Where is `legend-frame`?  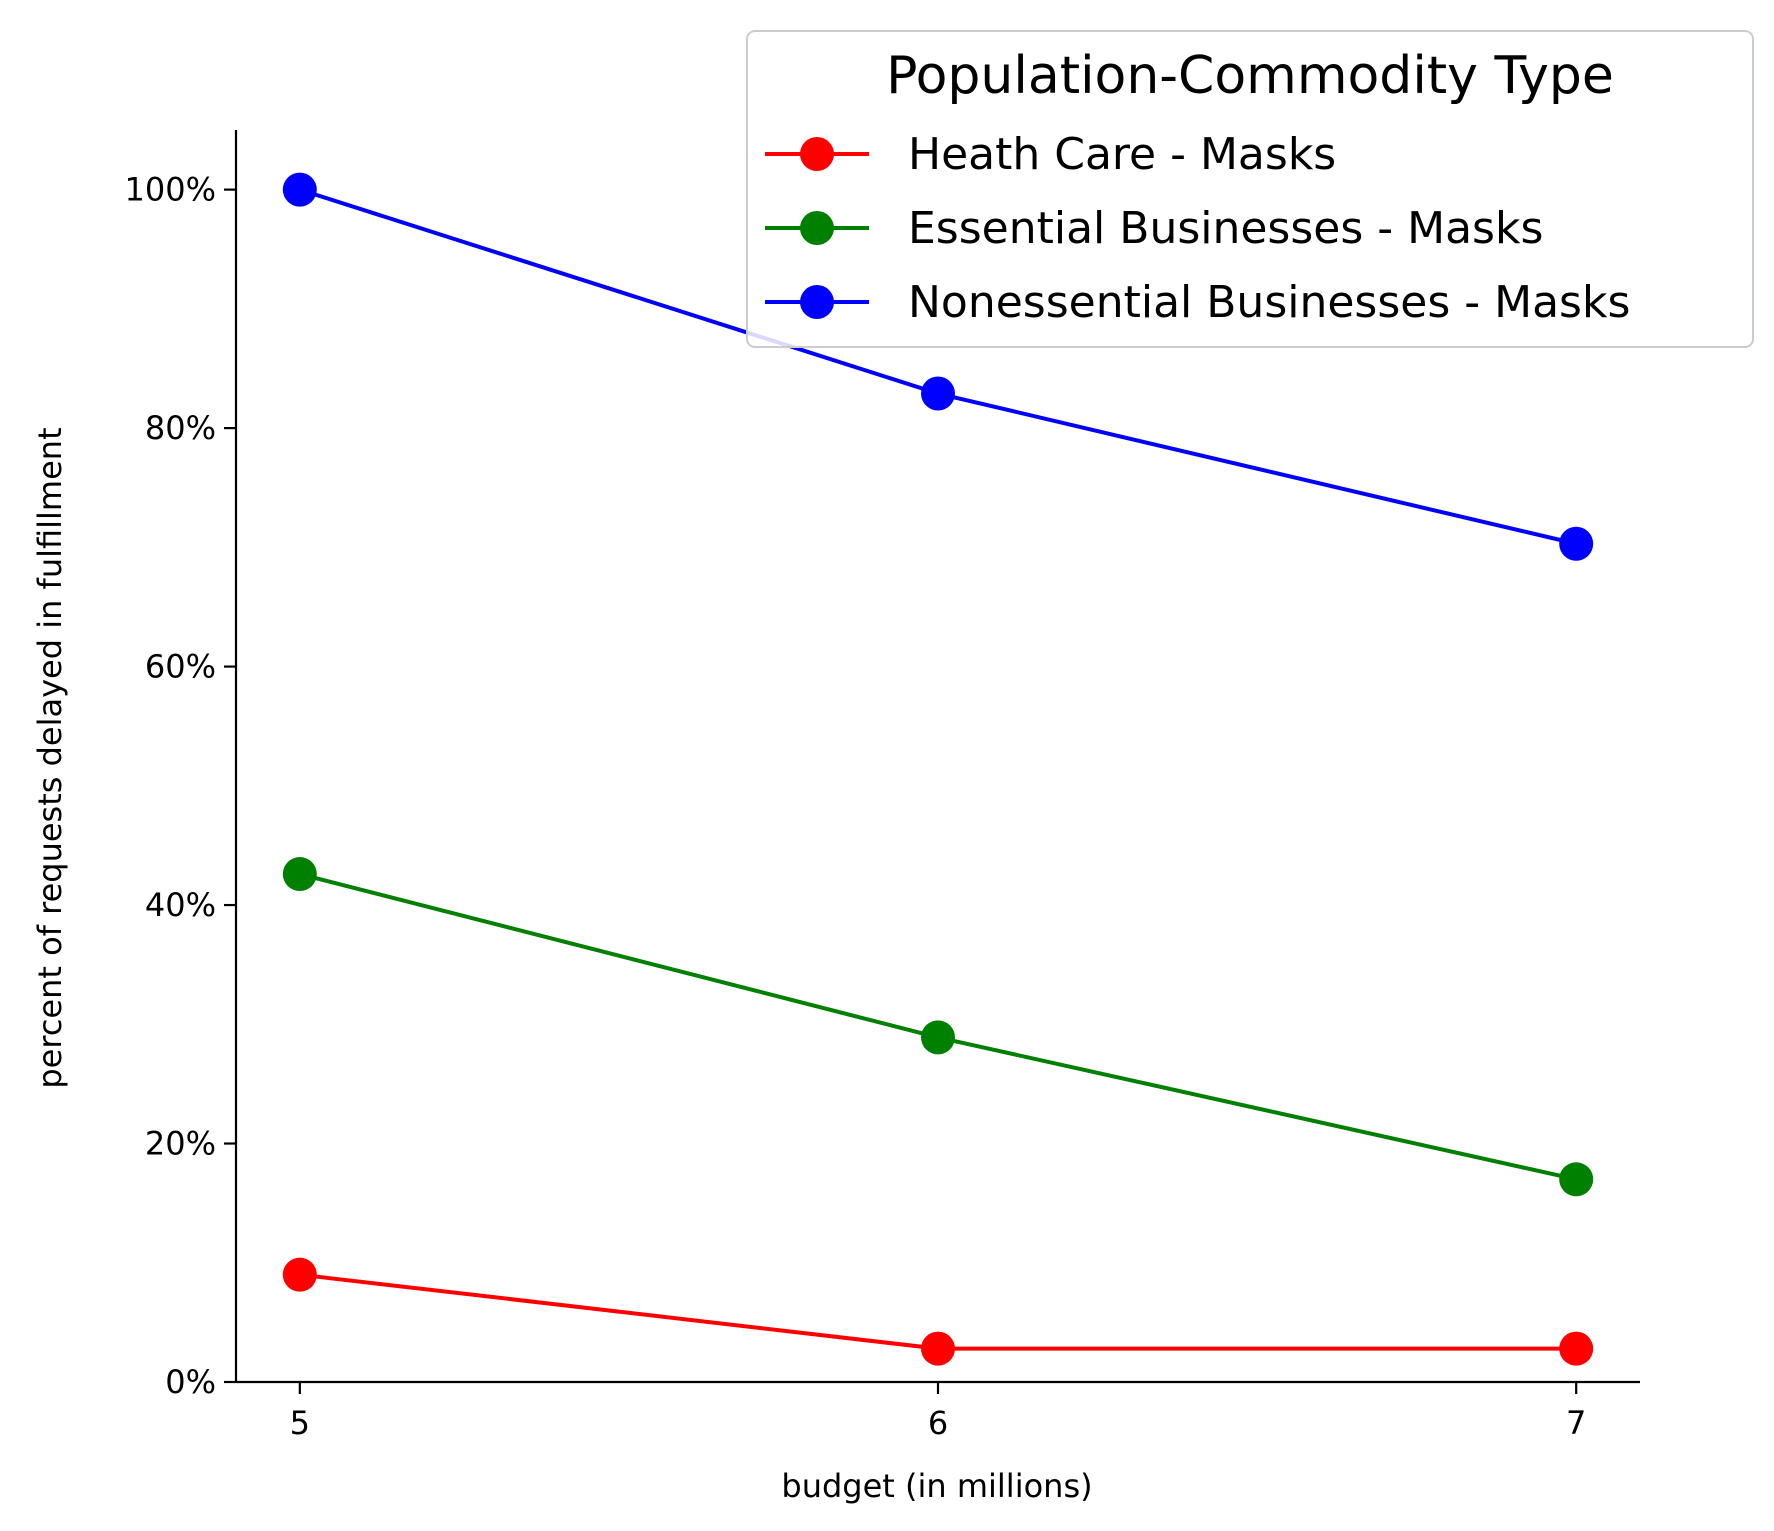
legend-frame is located at coordinates (1250, 189).